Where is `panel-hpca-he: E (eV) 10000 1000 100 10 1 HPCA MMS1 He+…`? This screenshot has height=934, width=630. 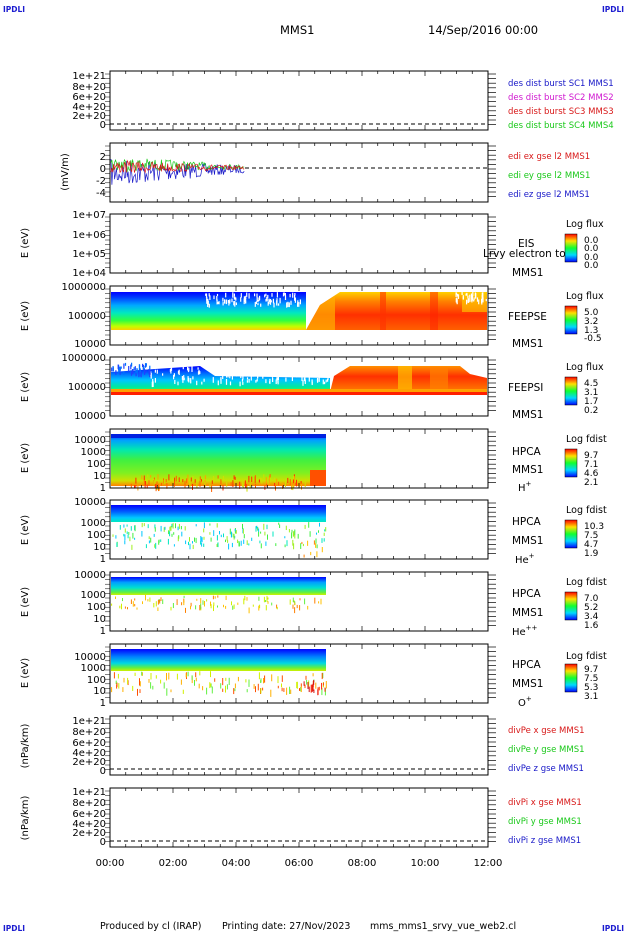
panel-hpca-he: E (eV) 10000 1000 100 10 1 HPCA MMS1 He+… is located at coordinates (313, 531).